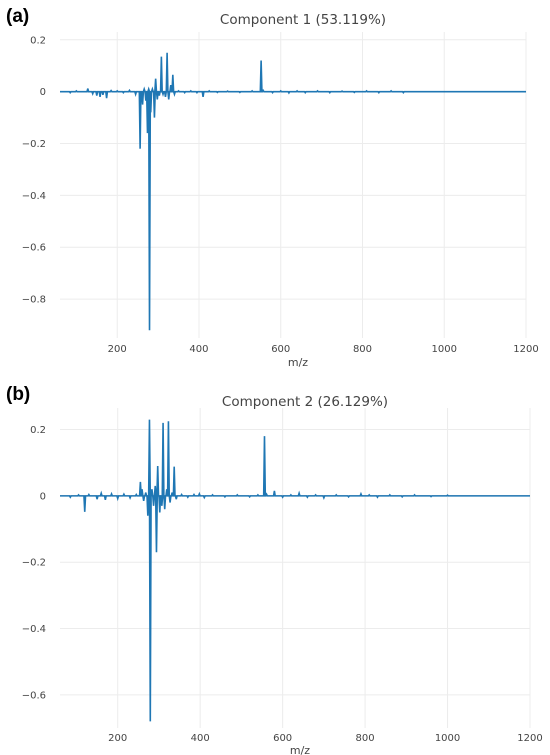 Image resolution: width=550 pixels, height=755 pixels. I want to click on panel-label: (b), so click(18, 394).